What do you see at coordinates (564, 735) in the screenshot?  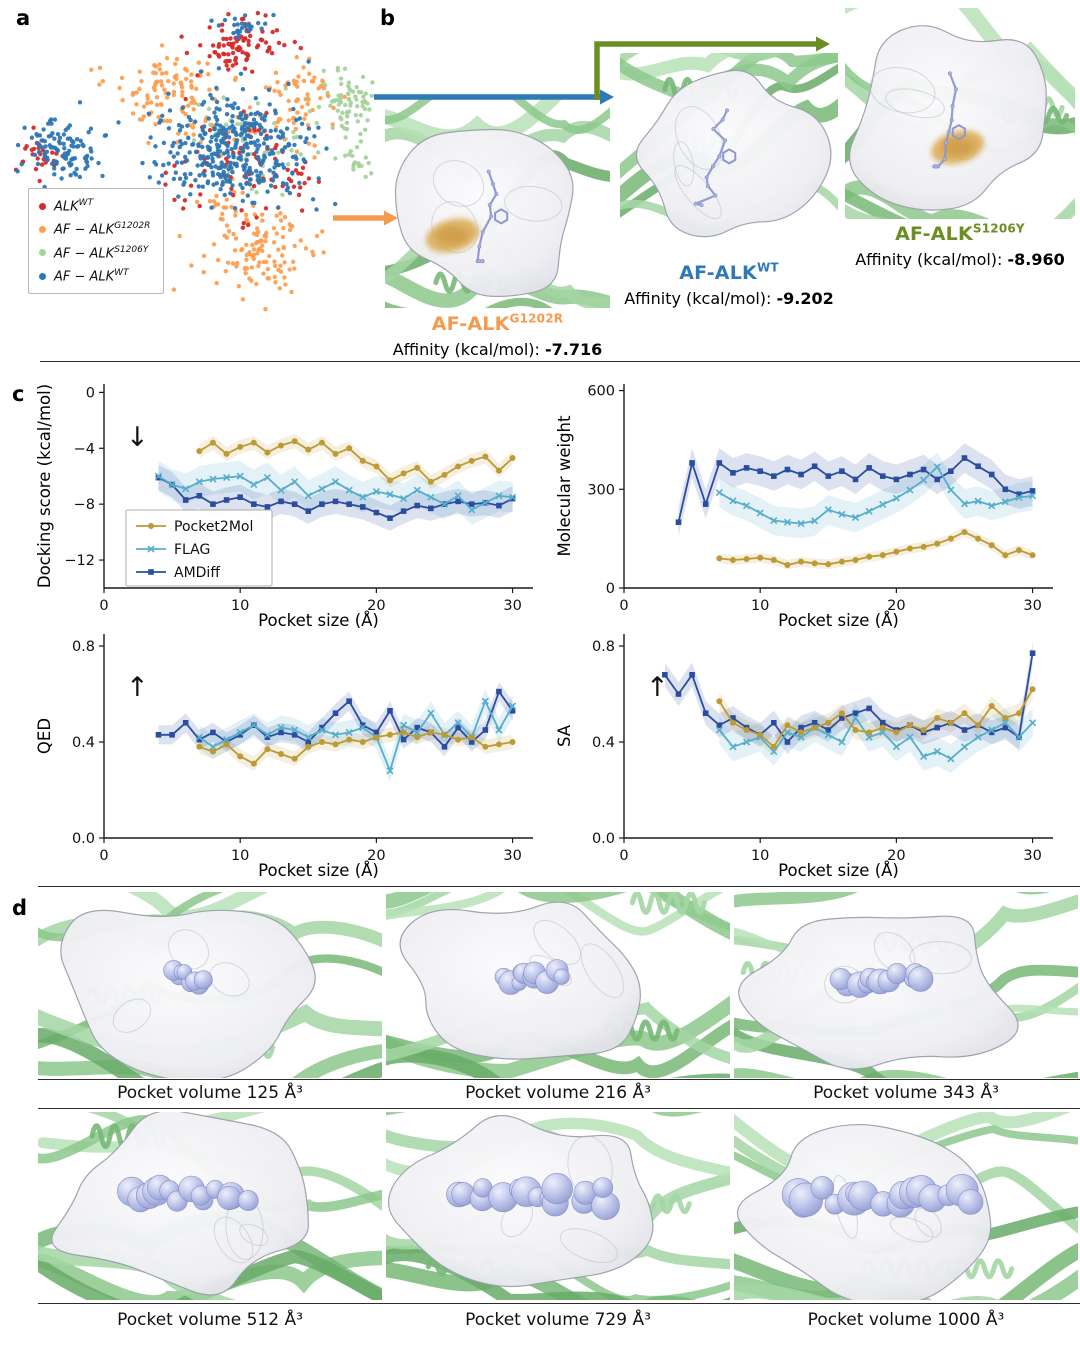 I see `svg-text: SA` at bounding box center [564, 735].